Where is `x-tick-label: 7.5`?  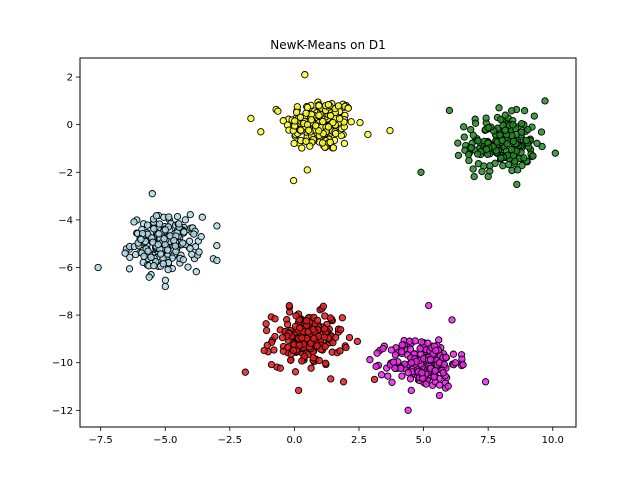
x-tick-label: 7.5 is located at coordinates (488, 440).